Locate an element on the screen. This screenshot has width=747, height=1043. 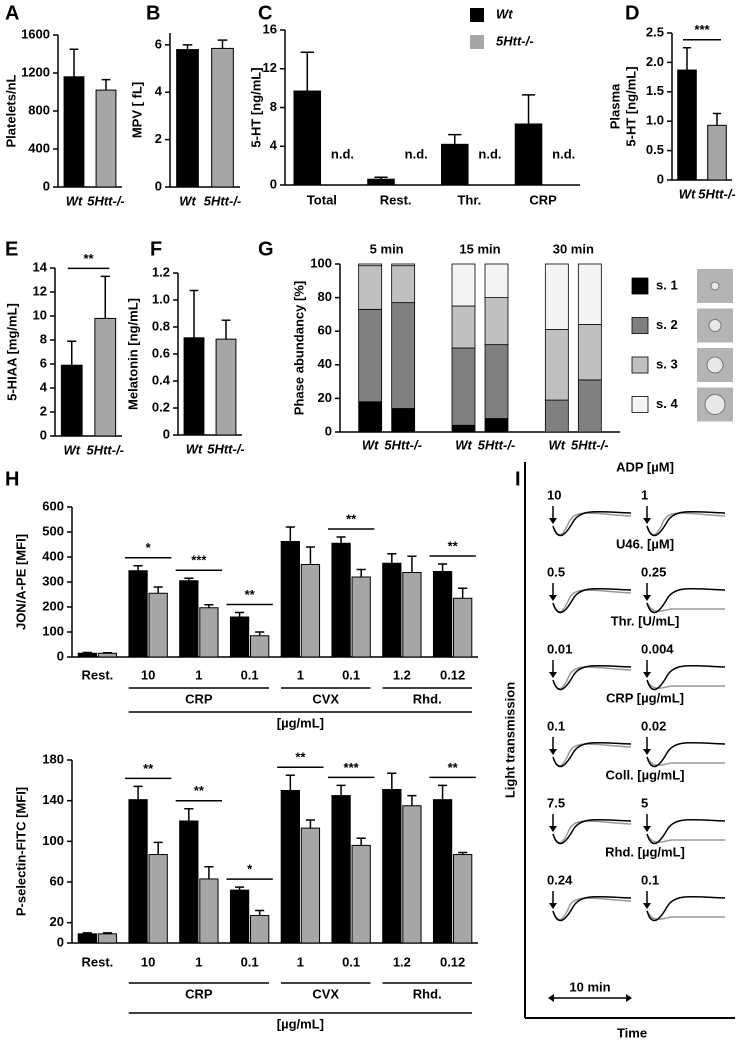
y-tick-label: 600 is located at coordinates (53, 505).